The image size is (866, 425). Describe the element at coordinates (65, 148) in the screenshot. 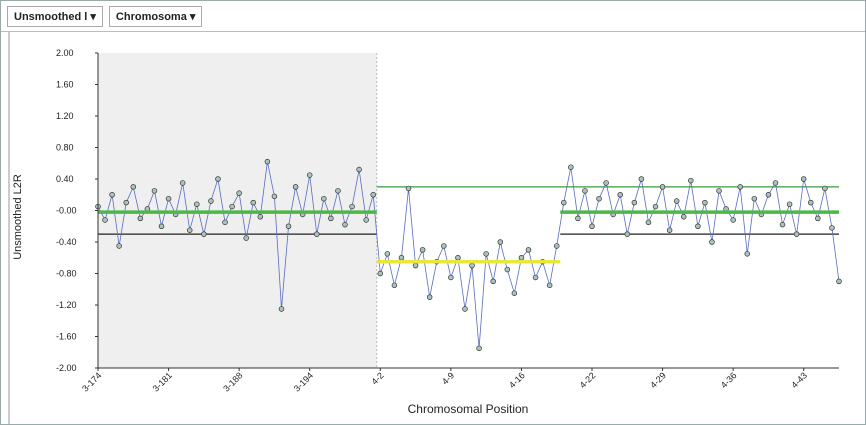

I see `y-tick-label: 0.80` at that location.